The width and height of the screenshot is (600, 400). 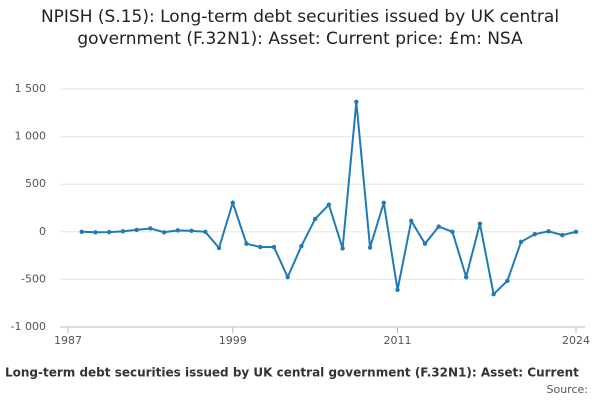 I want to click on x-tick-label: 1987, so click(x=68, y=340).